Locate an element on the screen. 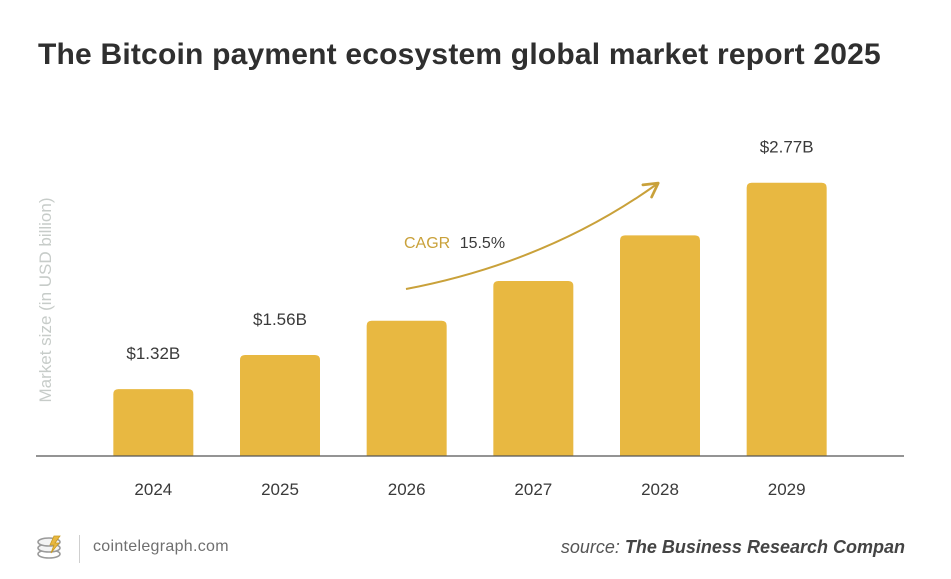  source-credit: source: The Business Research Compan is located at coordinates (733, 547).